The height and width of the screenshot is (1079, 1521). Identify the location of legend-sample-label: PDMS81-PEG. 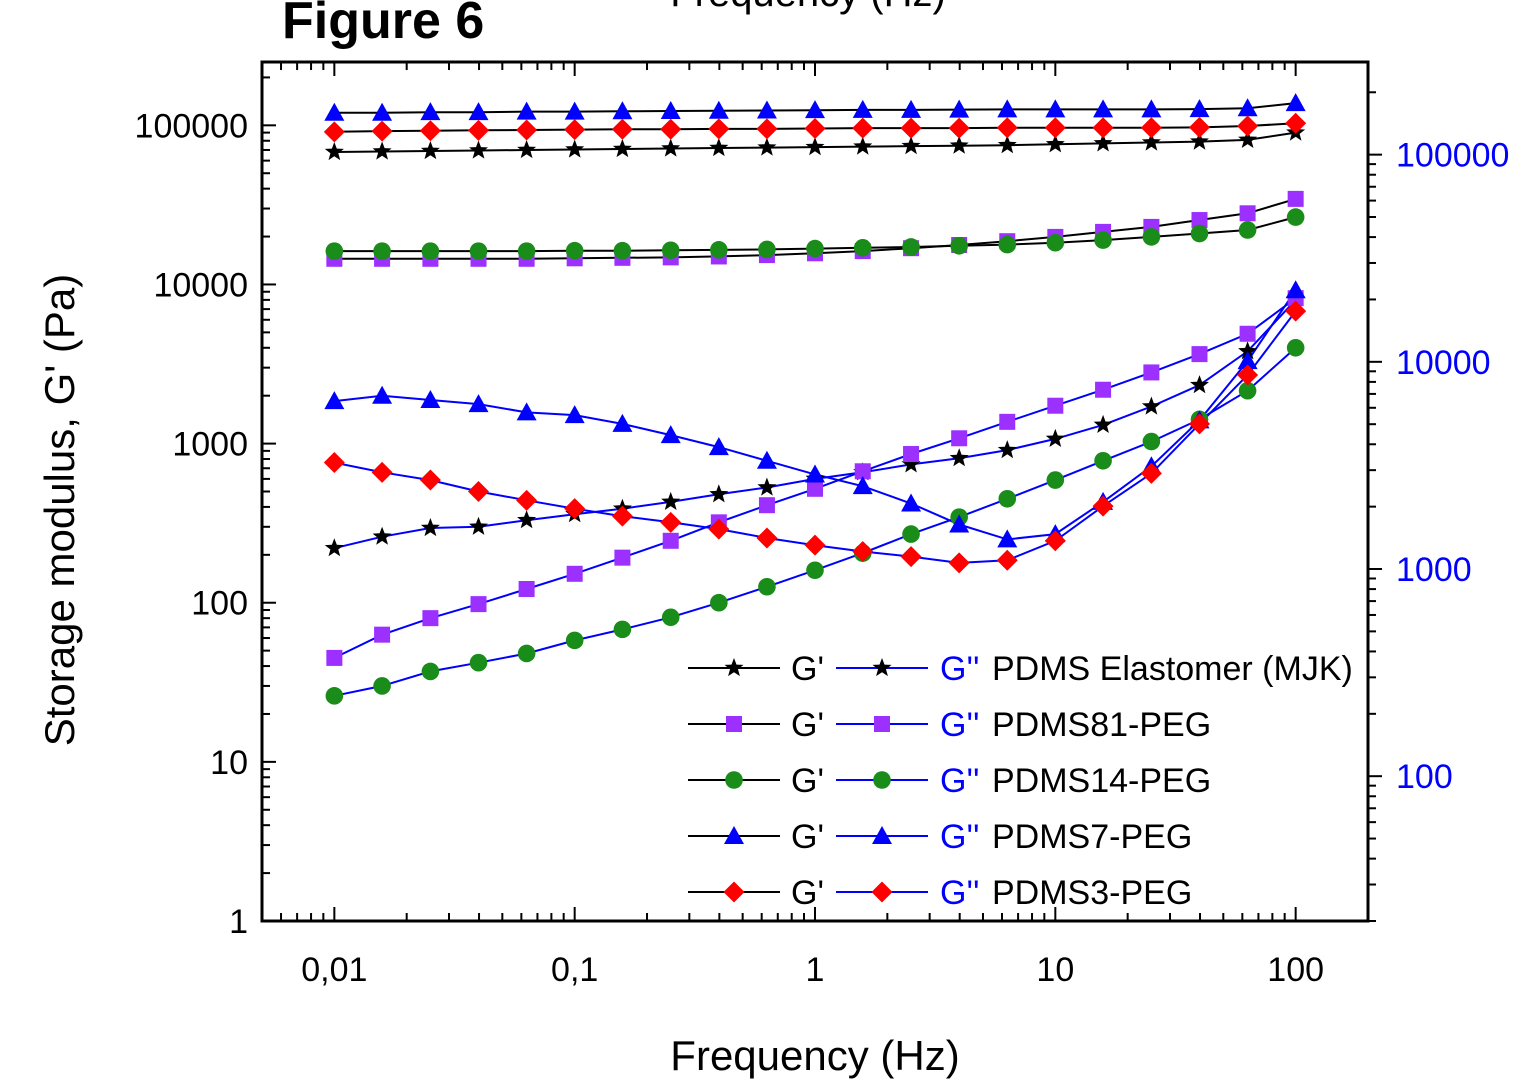
(1101, 725).